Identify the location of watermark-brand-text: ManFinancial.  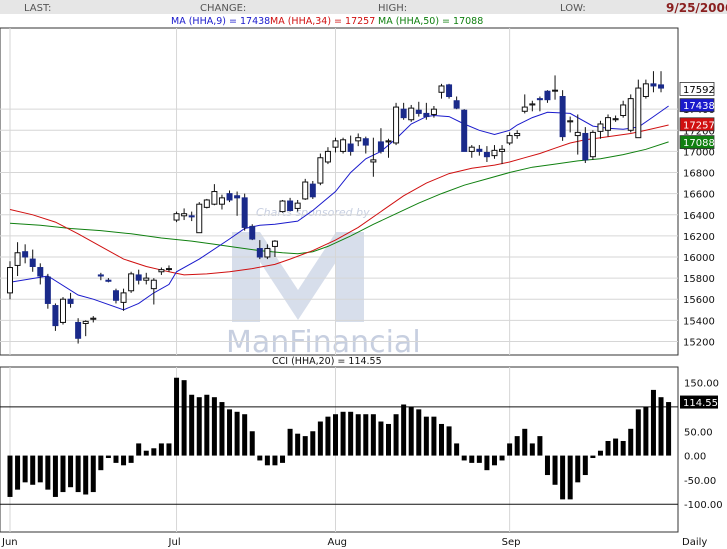
(323, 342).